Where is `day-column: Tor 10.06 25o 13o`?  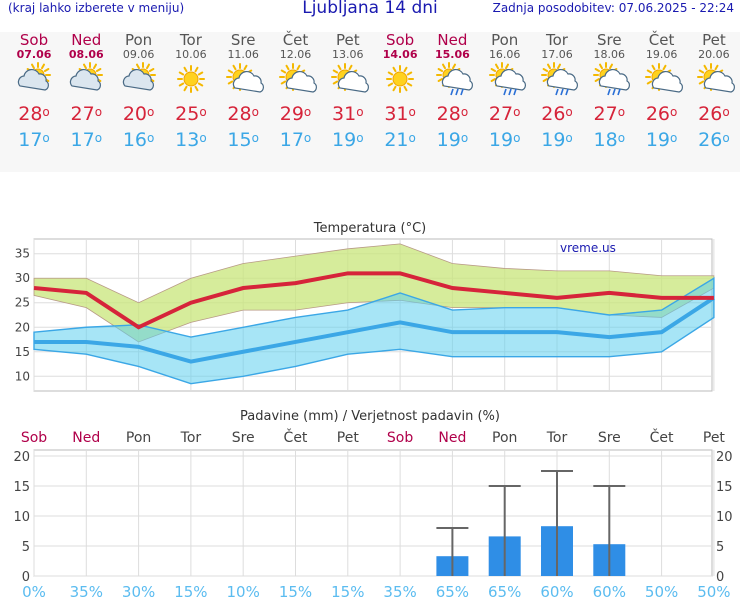 day-column: Tor 10.06 25o 13o is located at coordinates (191, 92).